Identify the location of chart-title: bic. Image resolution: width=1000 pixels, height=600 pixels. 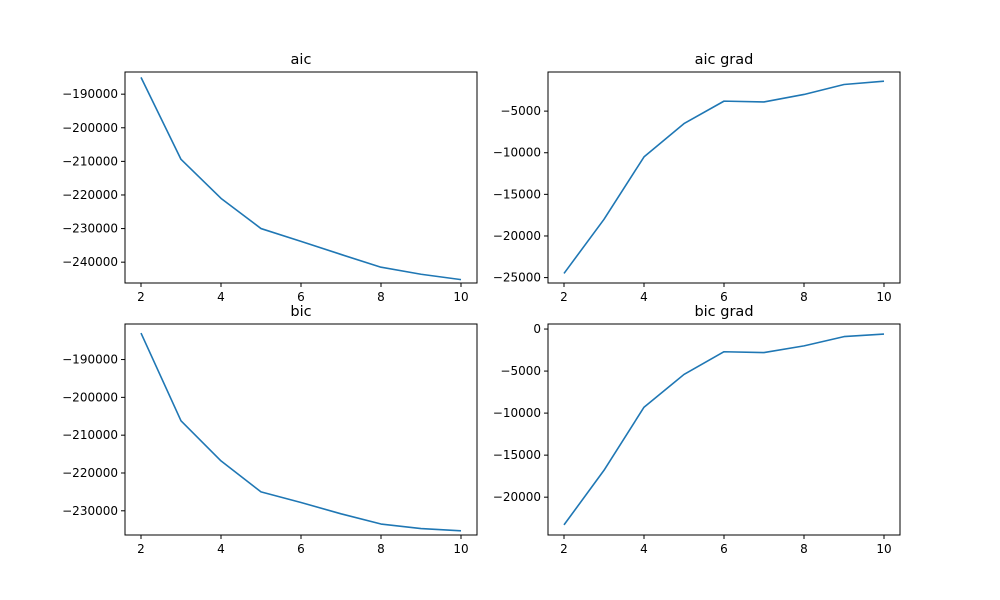
(300, 312).